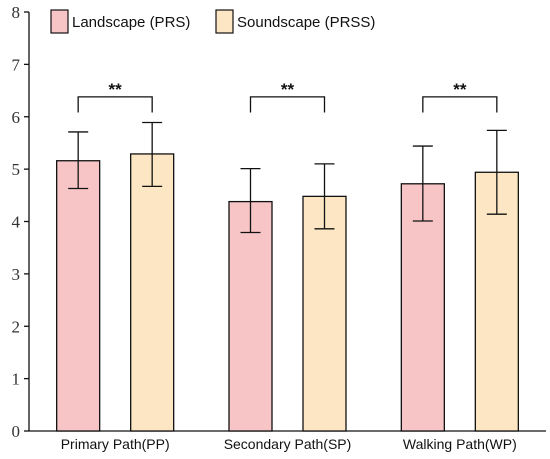  Describe the element at coordinates (288, 89) in the screenshot. I see `significance-label-1: **` at that location.